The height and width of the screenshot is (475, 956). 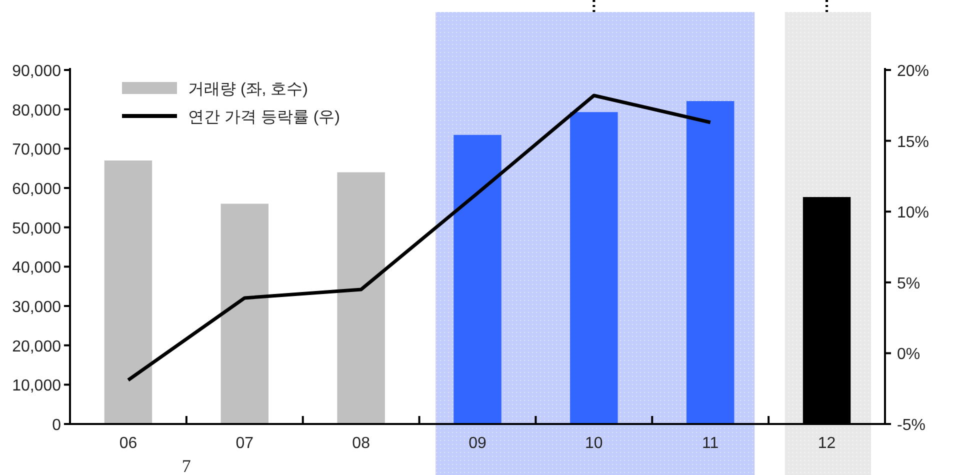 What do you see at coordinates (37, 347) in the screenshot?
I see `y-tick-label: 20,000` at bounding box center [37, 347].